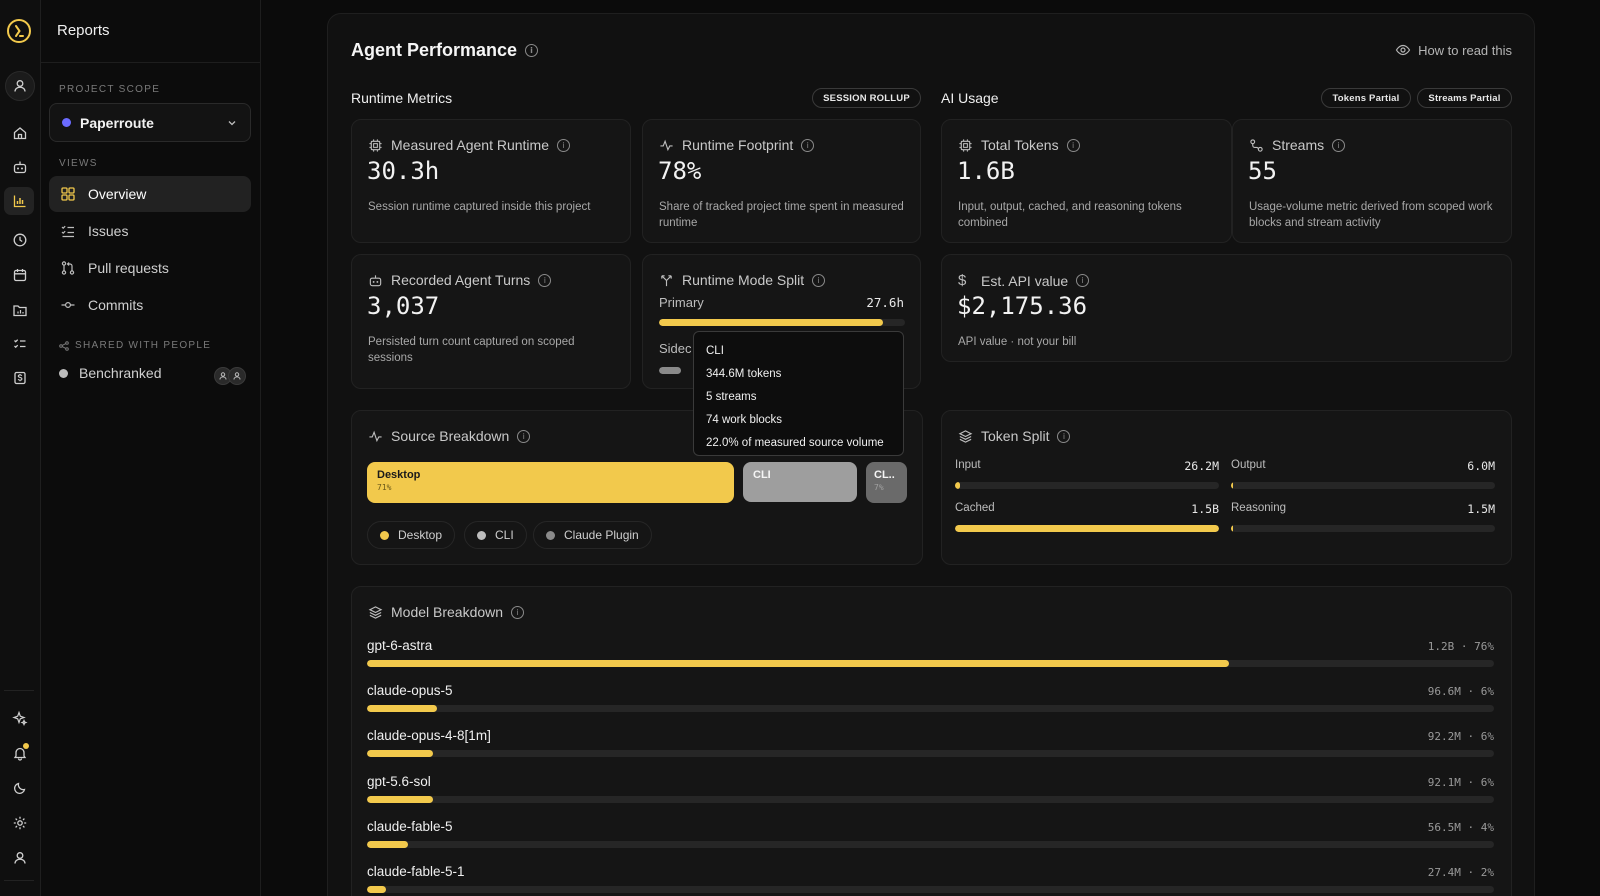 Image resolution: width=1600 pixels, height=896 pixels. I want to click on task-list-icon, so click(20, 344).